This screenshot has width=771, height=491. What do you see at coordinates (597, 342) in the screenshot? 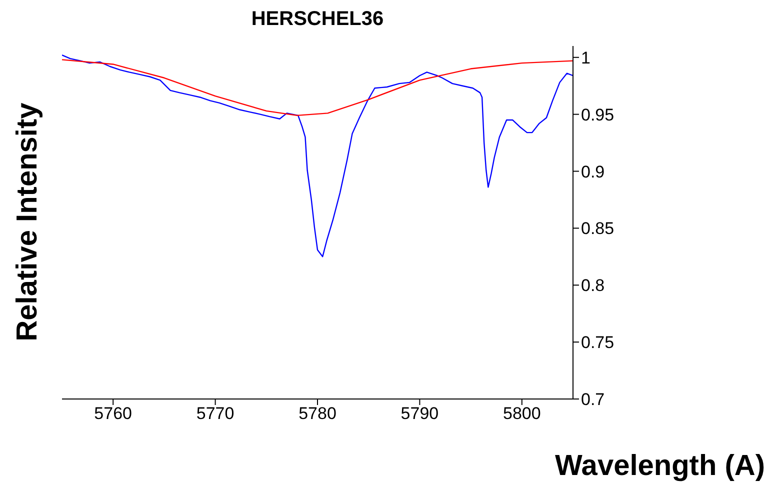
I see `y-tick-label: 0.75` at bounding box center [597, 342].